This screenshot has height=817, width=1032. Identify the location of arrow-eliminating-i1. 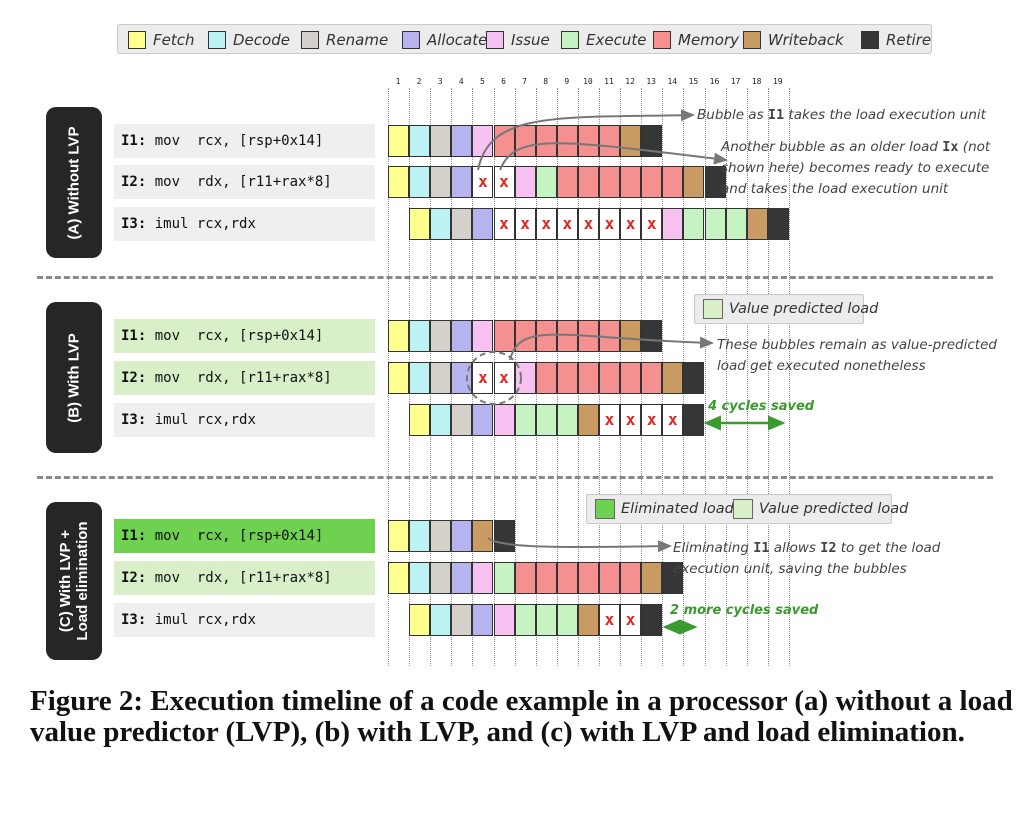
(579, 545).